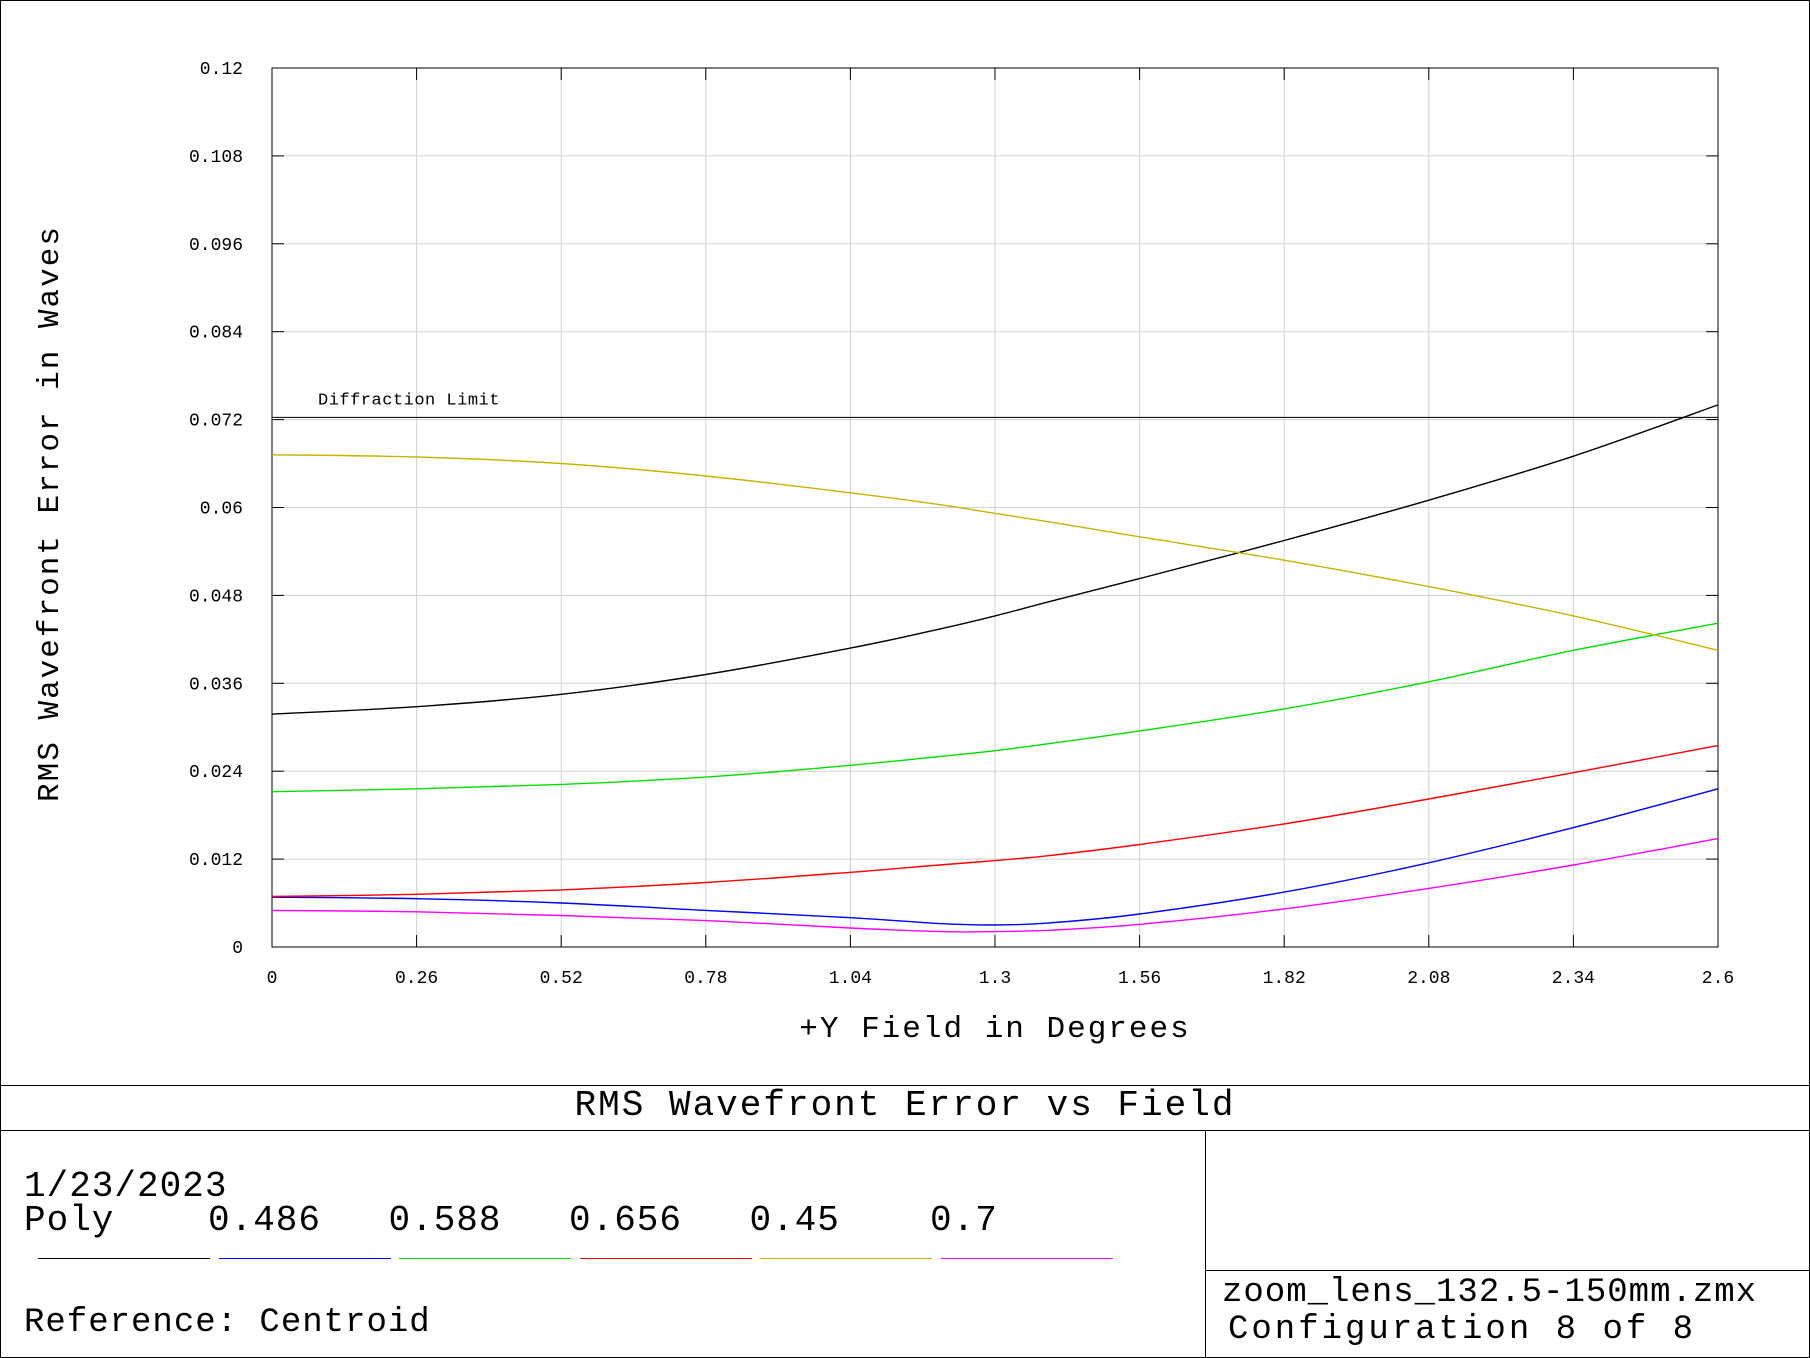 This screenshot has width=1810, height=1358. I want to click on x-tick-label: 0.26, so click(416, 979).